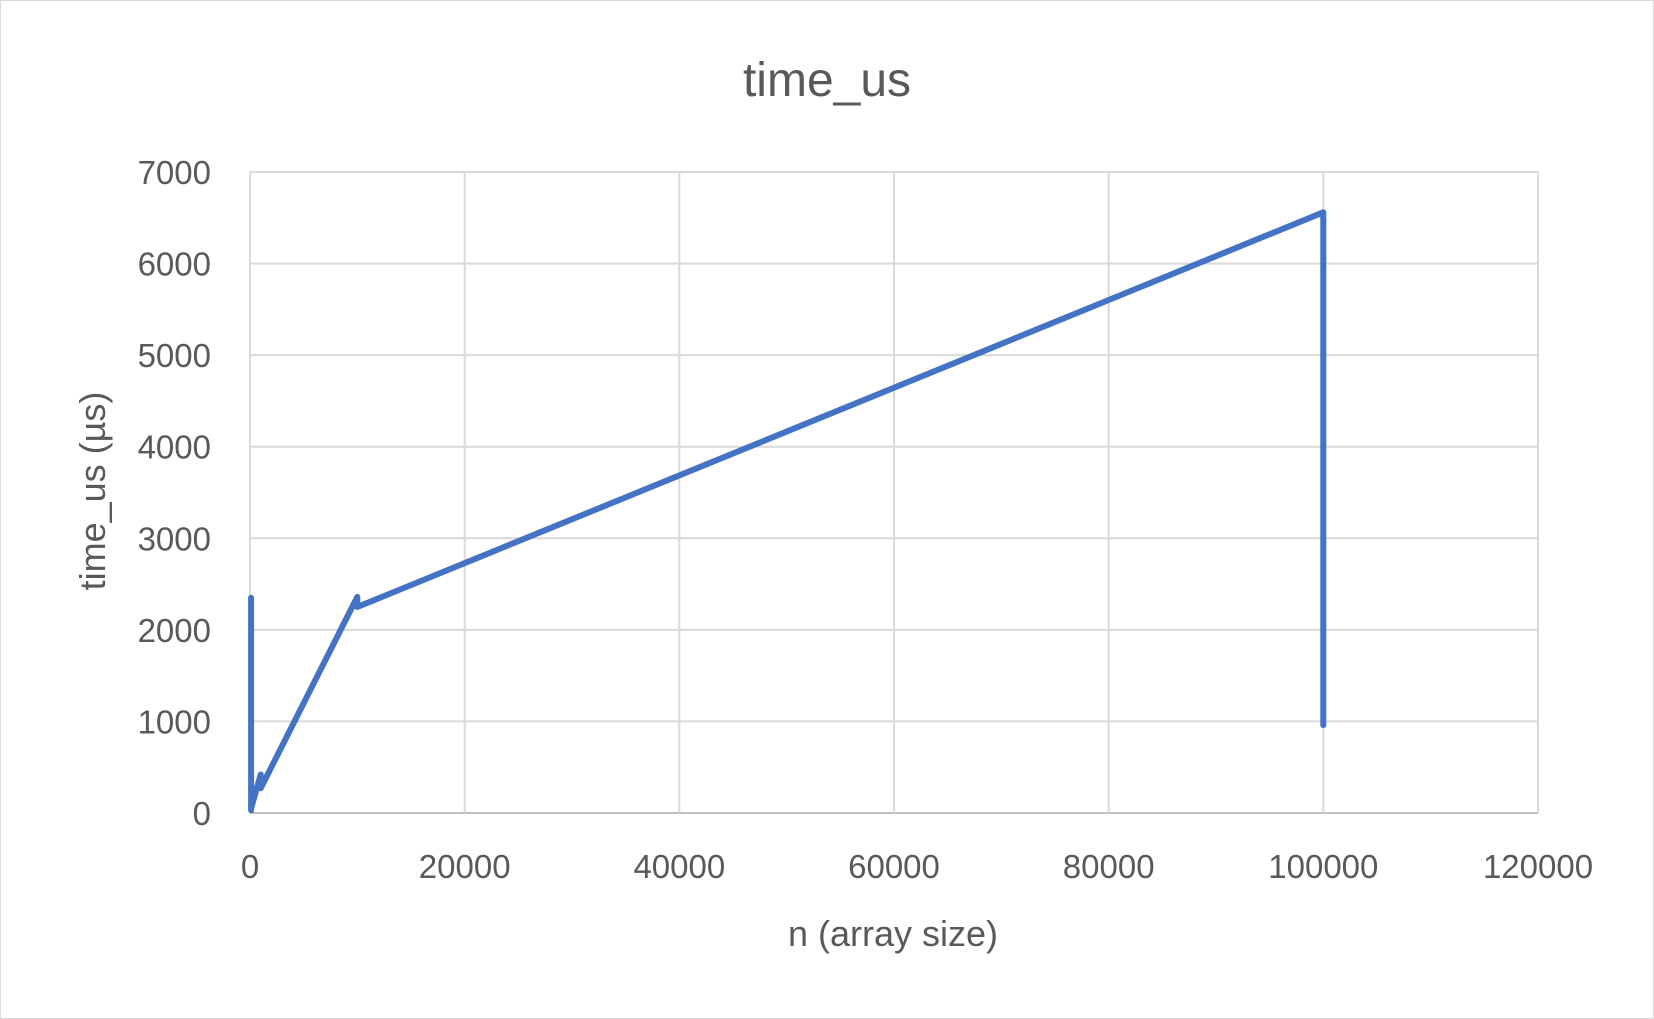 The image size is (1654, 1019). I want to click on y-axis-title: time_us (µs), so click(92, 491).